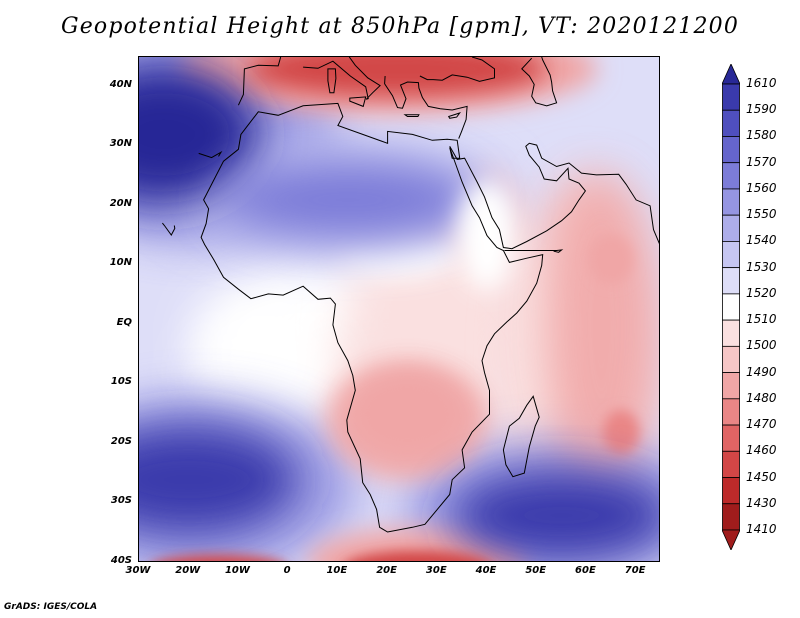  I want to click on cape-verde-coastline, so click(169, 229).